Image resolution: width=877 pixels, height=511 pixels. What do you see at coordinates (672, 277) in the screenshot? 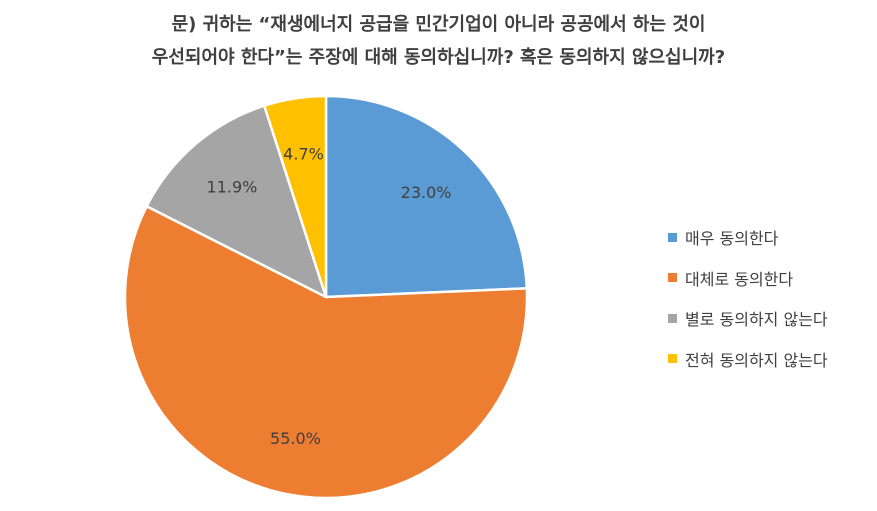
I see `legend-swatch-somewhat-agree` at bounding box center [672, 277].